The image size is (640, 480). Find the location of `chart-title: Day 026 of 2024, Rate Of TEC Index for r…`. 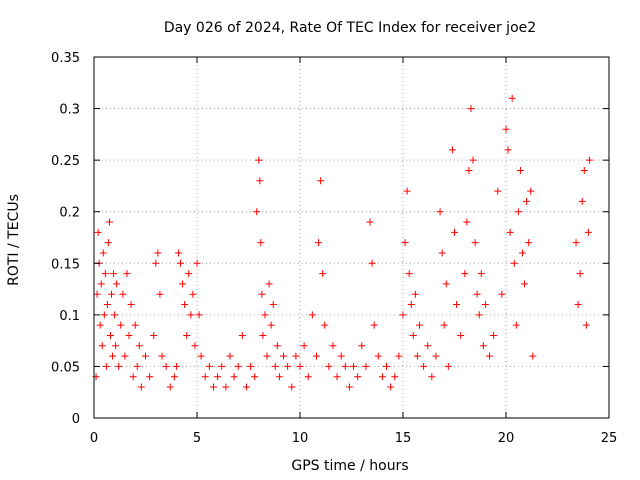

chart-title: Day 026 of 2024, Rate Of TEC Index for r… is located at coordinates (350, 28).